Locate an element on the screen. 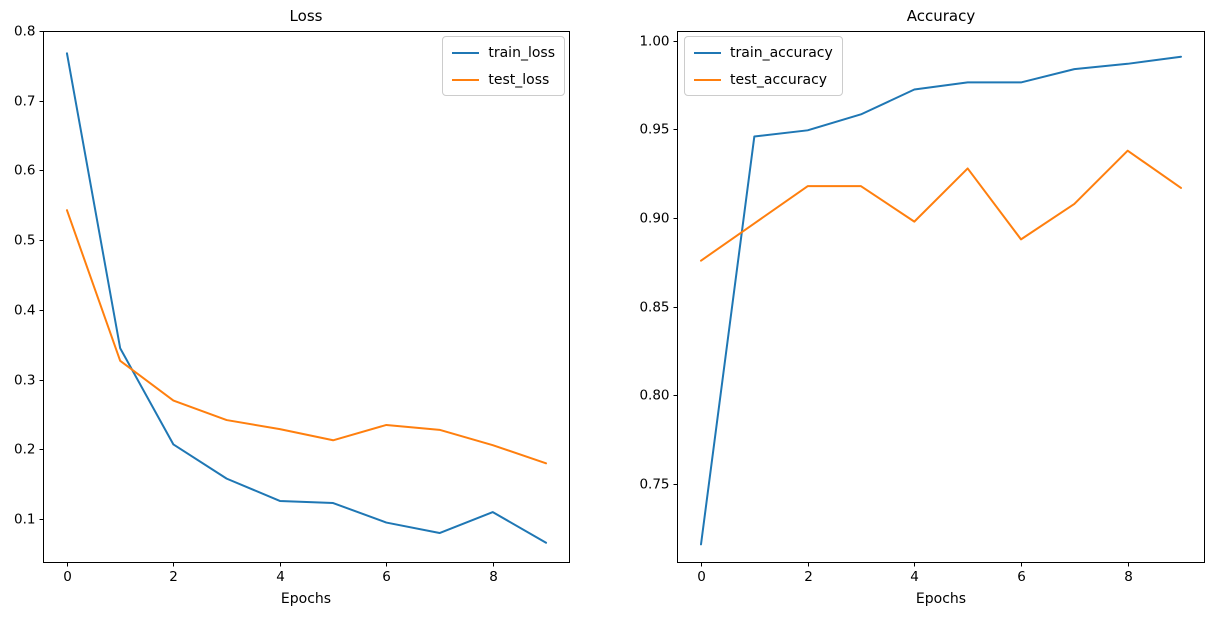  legend-entry: train_loss is located at coordinates (503, 52).